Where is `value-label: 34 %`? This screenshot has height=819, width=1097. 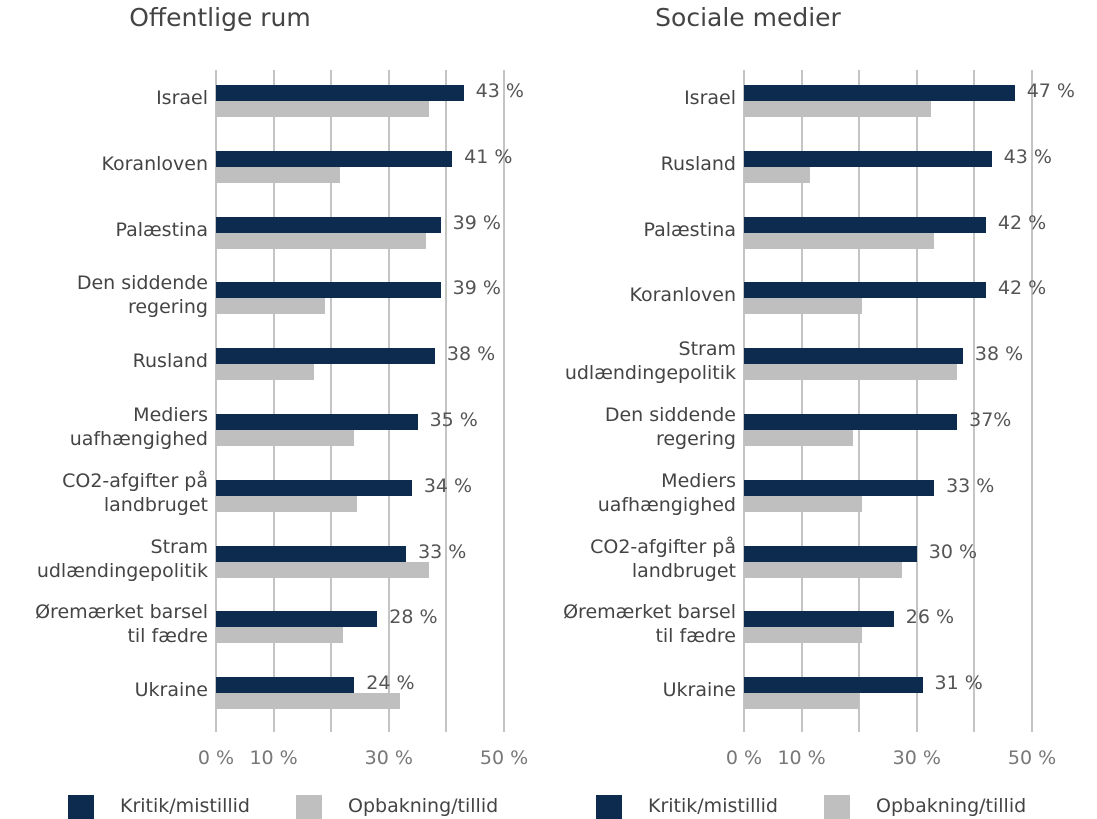 value-label: 34 % is located at coordinates (448, 485).